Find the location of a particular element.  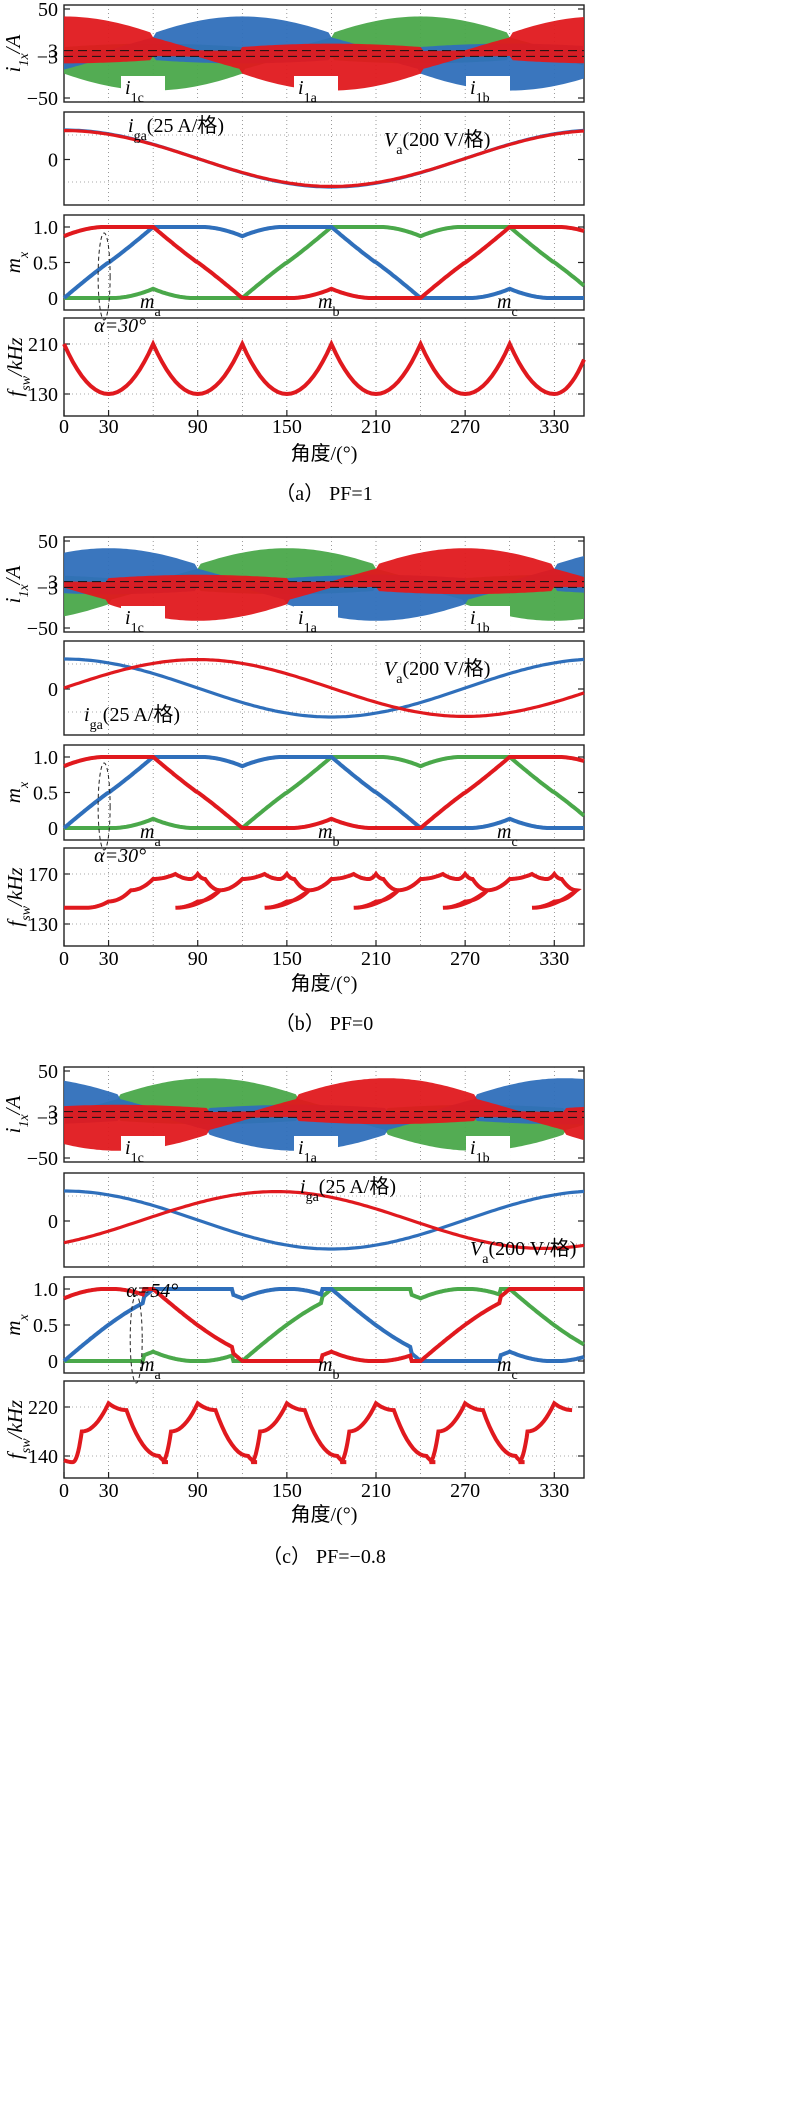

alpha-label: α=54° is located at coordinates (152, 1291).